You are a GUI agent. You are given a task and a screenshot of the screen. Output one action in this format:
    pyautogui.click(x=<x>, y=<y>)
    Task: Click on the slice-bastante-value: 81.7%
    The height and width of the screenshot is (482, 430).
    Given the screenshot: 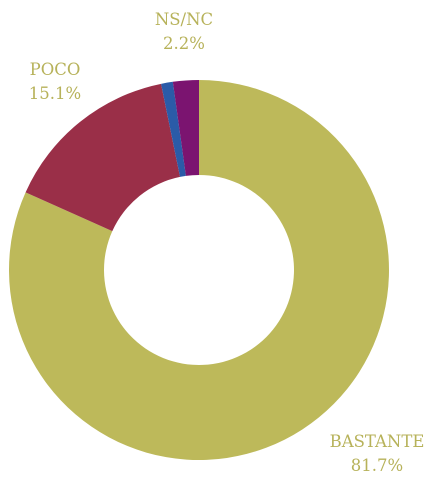 What is the action you would take?
    pyautogui.click(x=377, y=465)
    